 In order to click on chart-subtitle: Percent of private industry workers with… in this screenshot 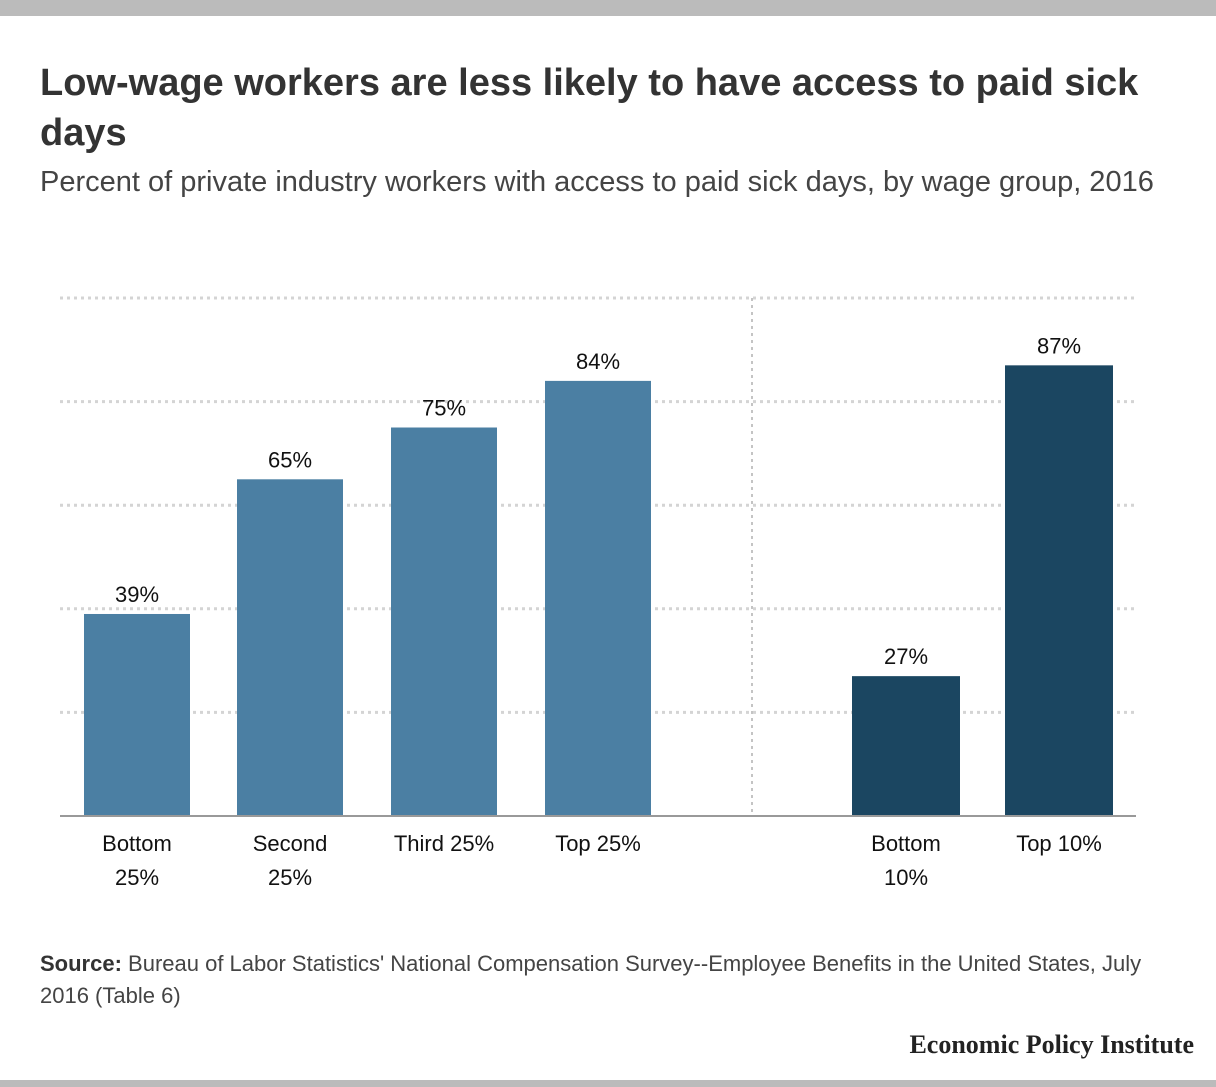, I will do `click(597, 182)`.